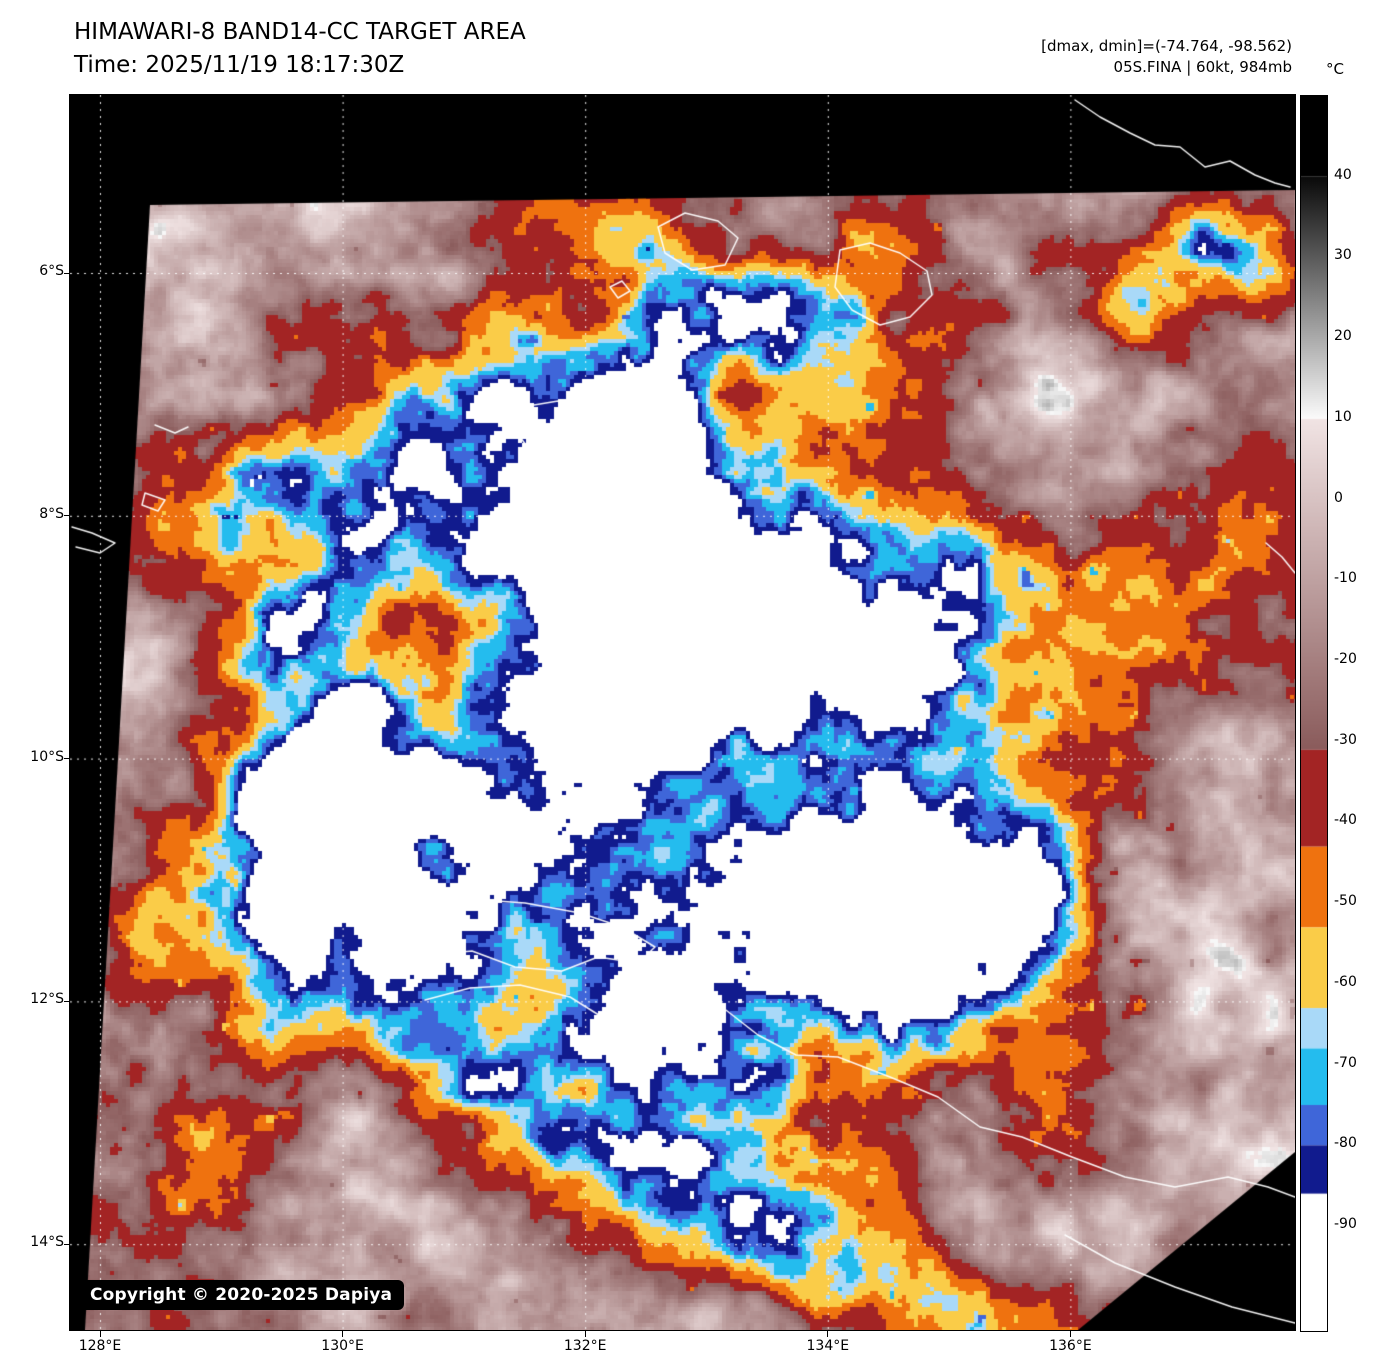  Describe the element at coordinates (1335, 69) in the screenshot. I see `colorbar-unit-label: °C` at that location.